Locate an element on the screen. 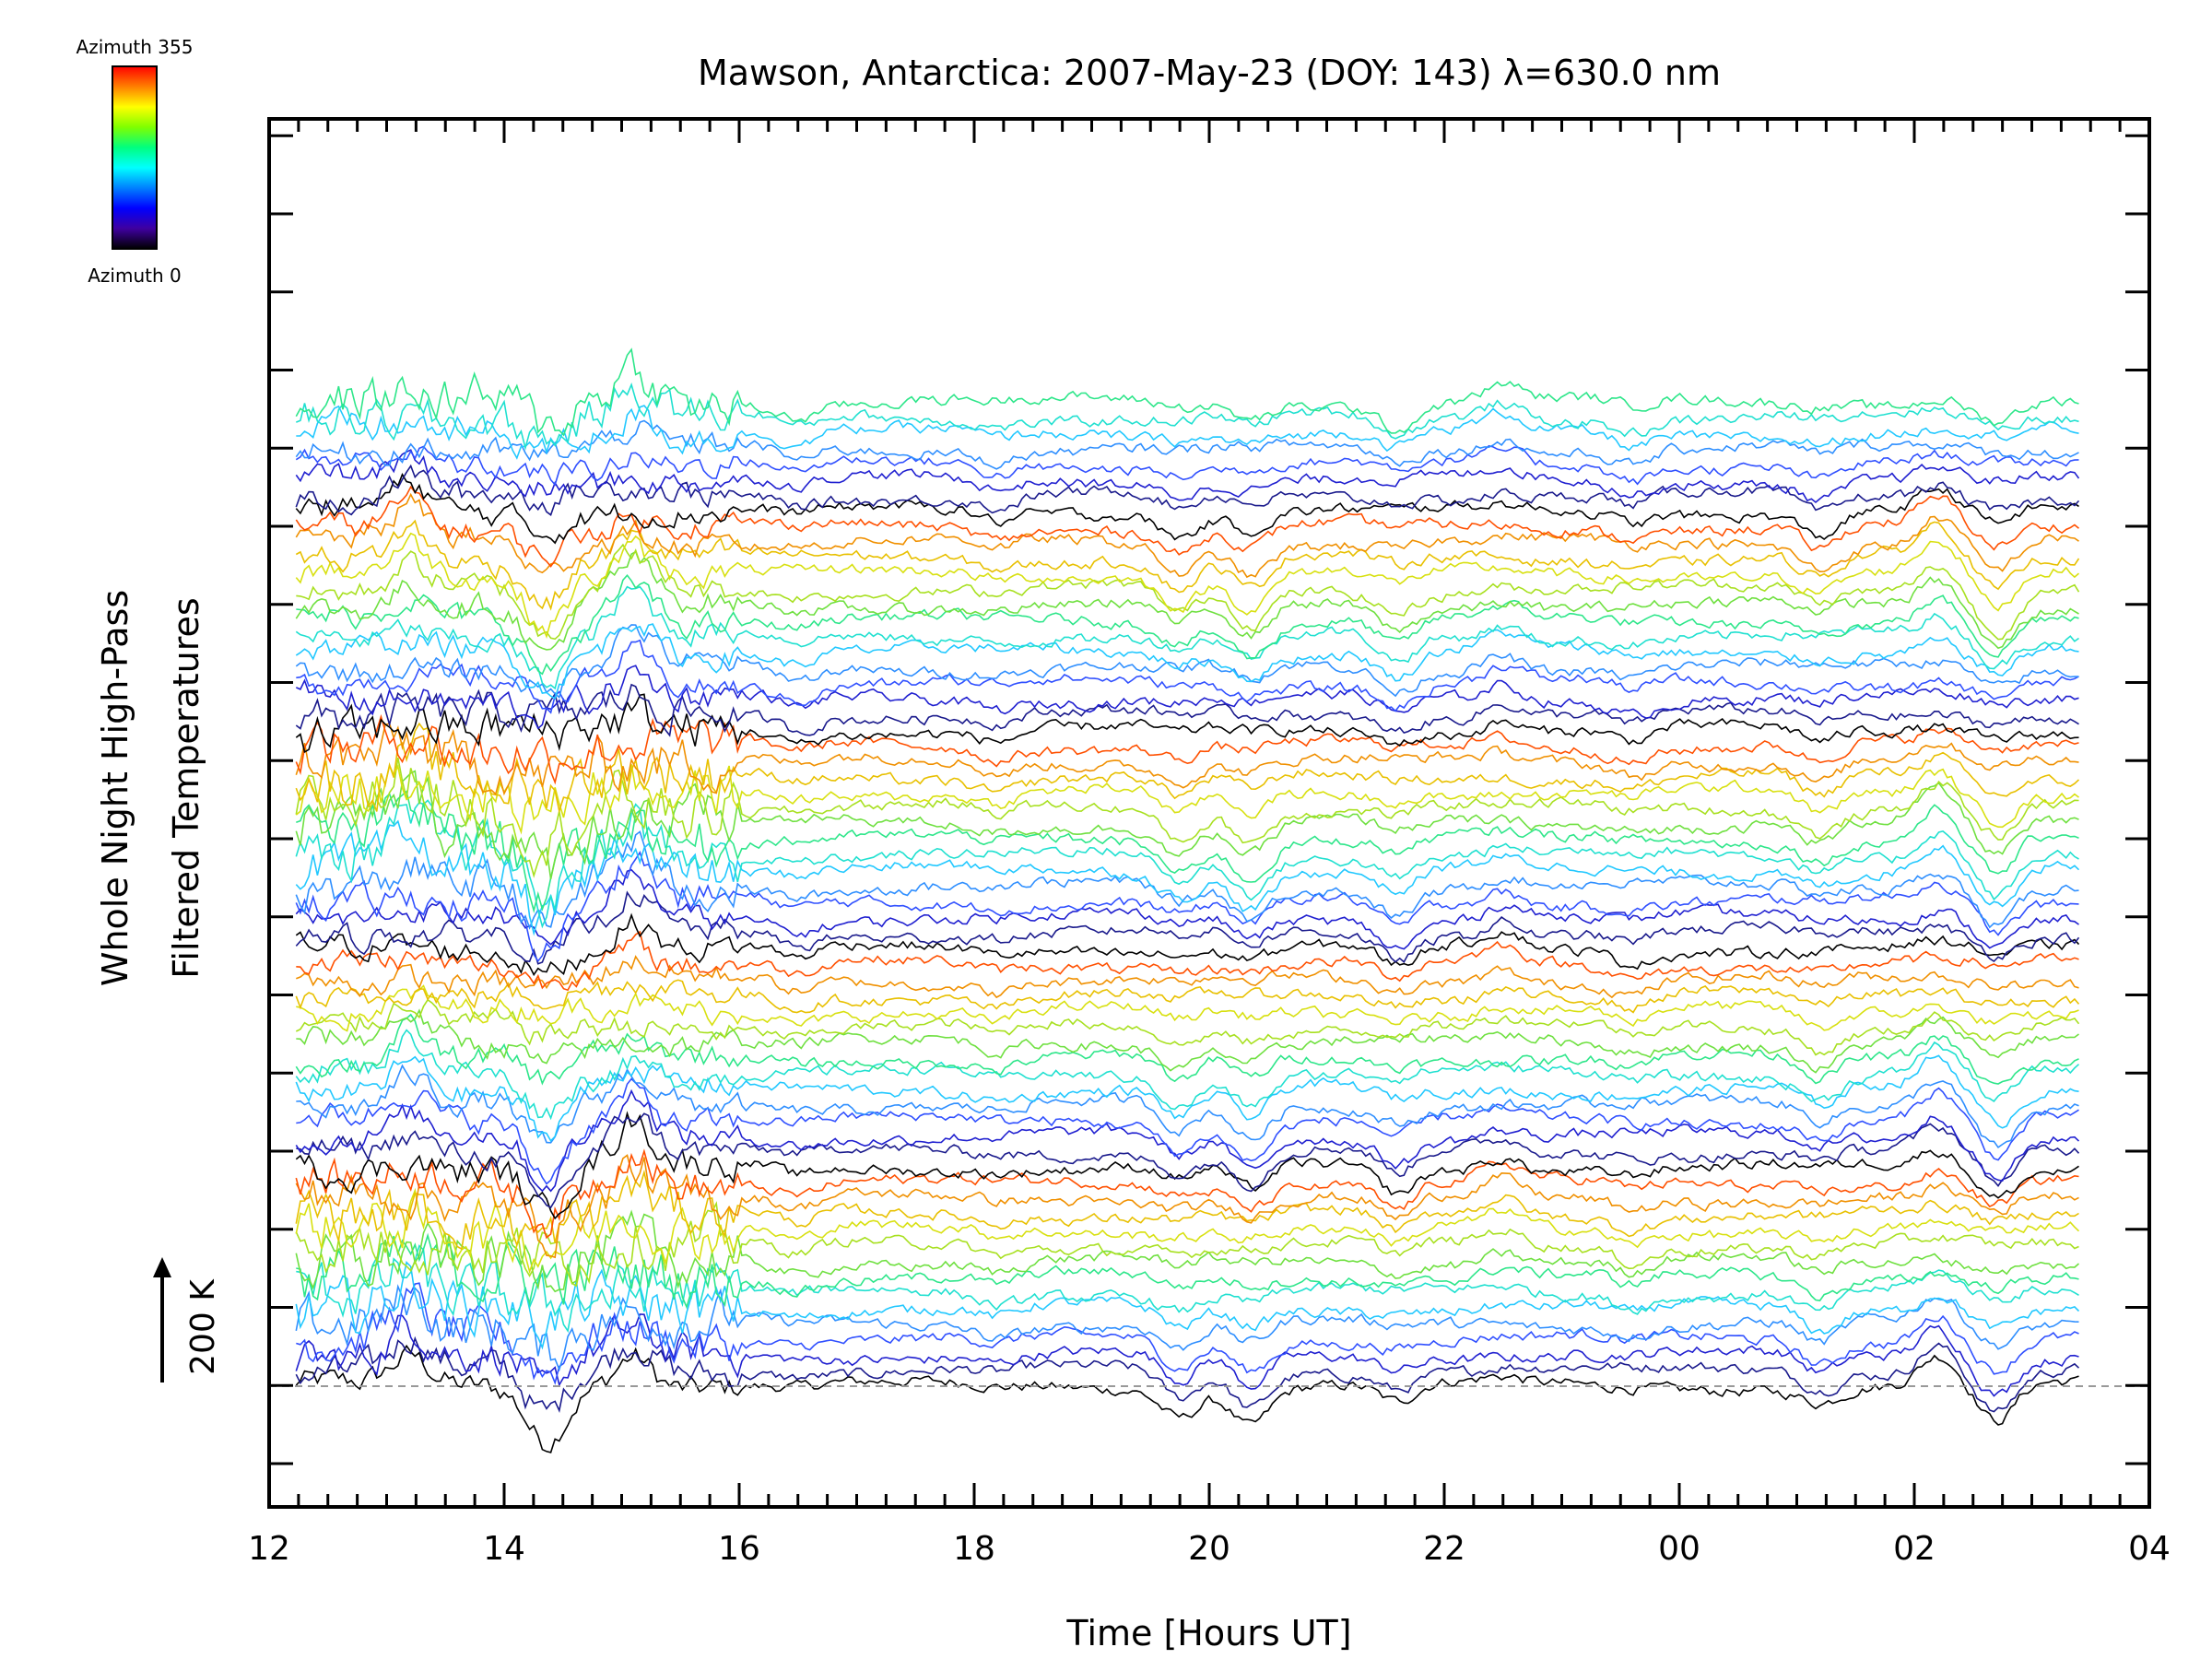  y-axis-label-line1: Whole Night High-Pass is located at coordinates (115, 788).